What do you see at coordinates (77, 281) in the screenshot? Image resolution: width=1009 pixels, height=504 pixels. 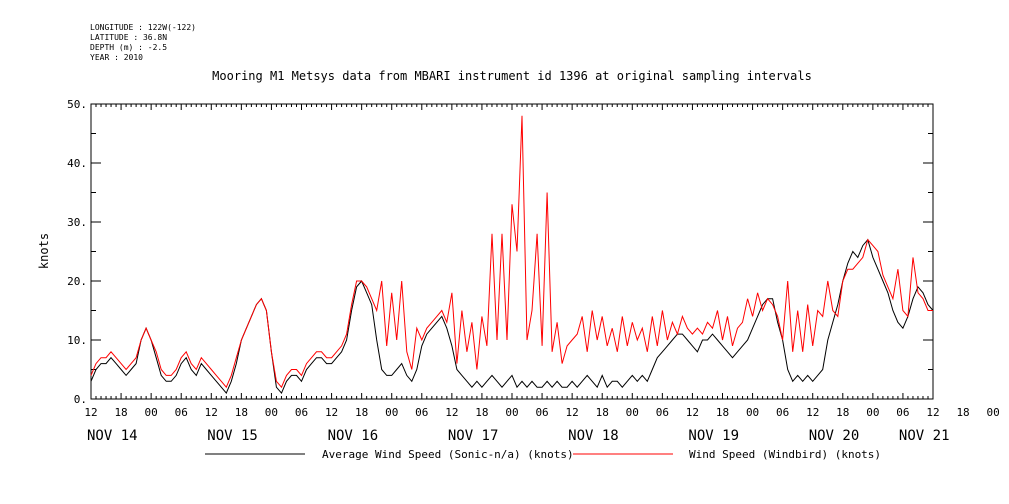 I see `y-tick-label: 20.` at bounding box center [77, 281].